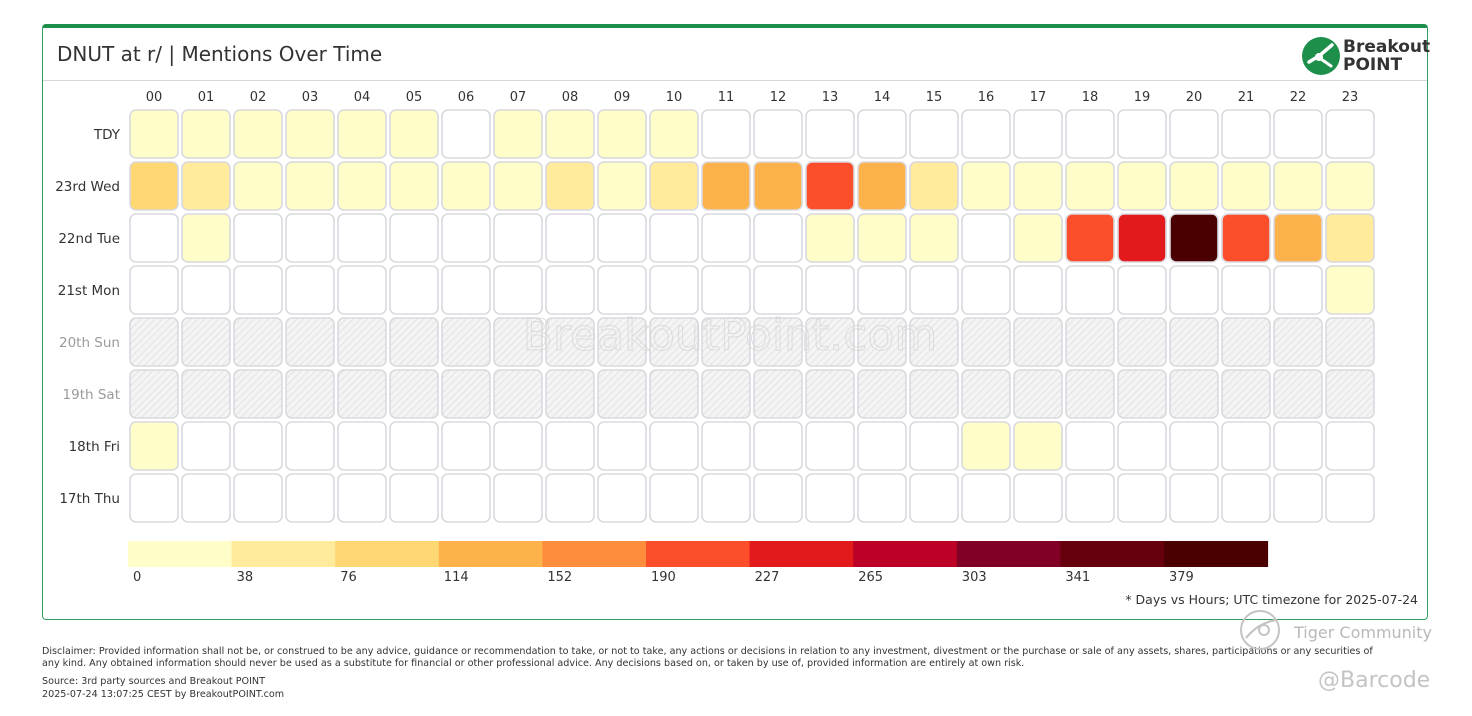 This screenshot has height=716, width=1472. What do you see at coordinates (1260, 630) in the screenshot?
I see `tiger-logo-icon` at bounding box center [1260, 630].